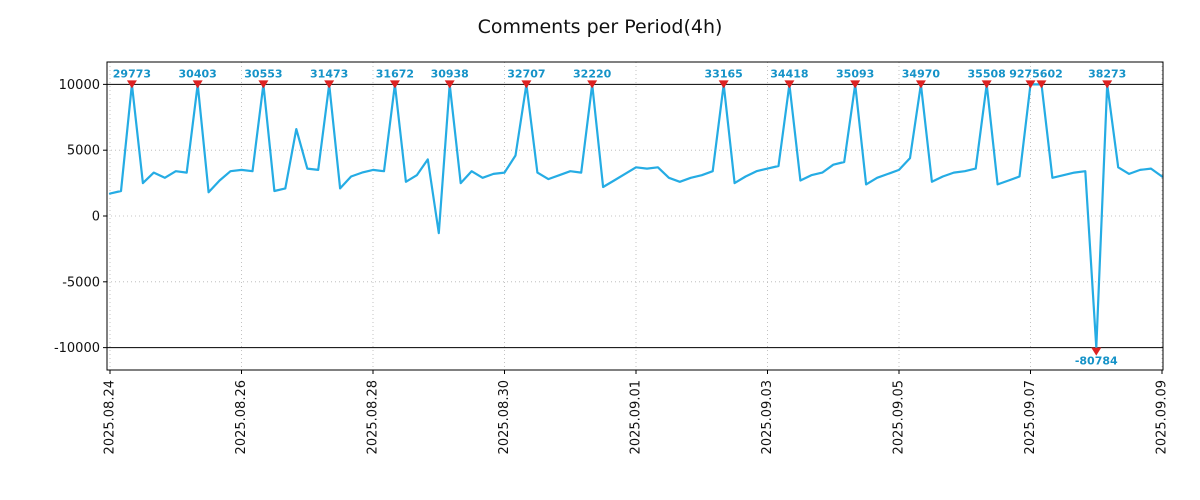 This screenshot has height=500, width=1200. What do you see at coordinates (789, 73) in the screenshot?
I see `peak-label: 34418` at bounding box center [789, 73].